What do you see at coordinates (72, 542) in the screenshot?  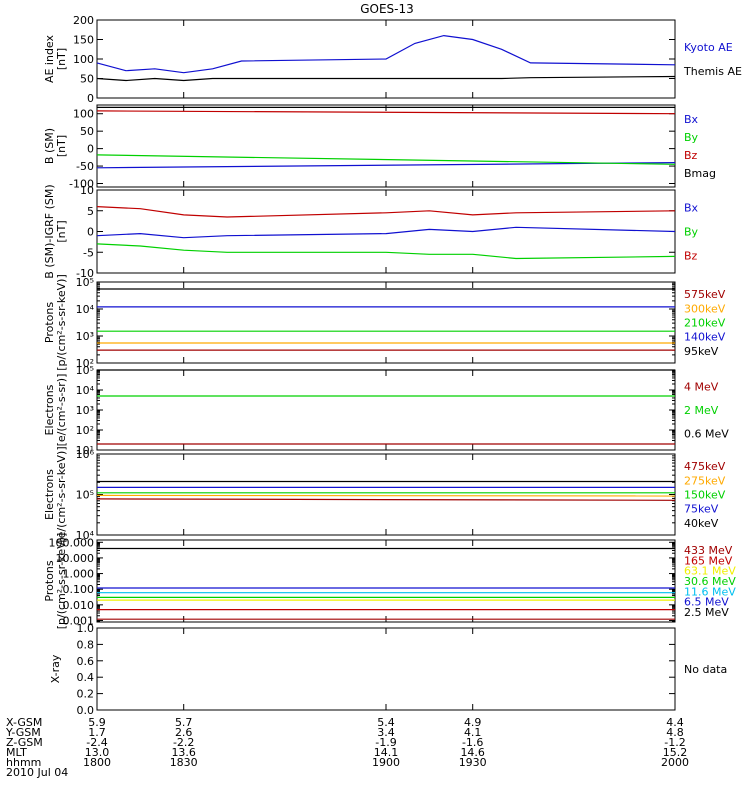 I see `y-tick-label: 100.000` at bounding box center [72, 542].